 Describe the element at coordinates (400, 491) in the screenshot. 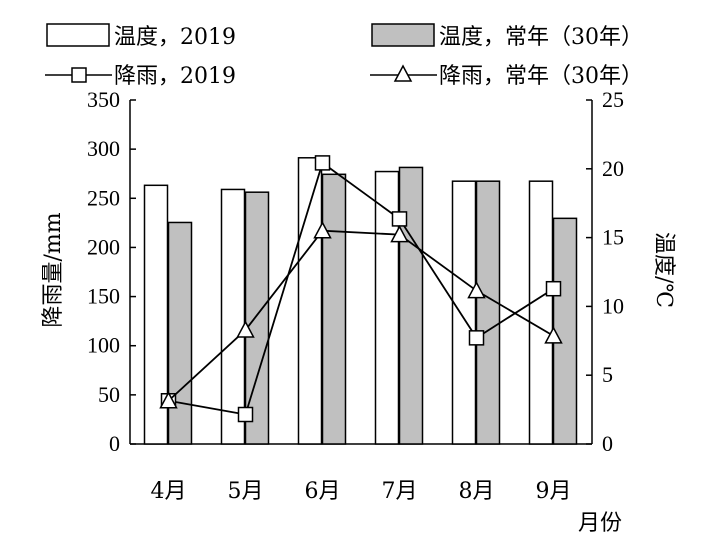

I see `x-tick-label: 7月` at that location.